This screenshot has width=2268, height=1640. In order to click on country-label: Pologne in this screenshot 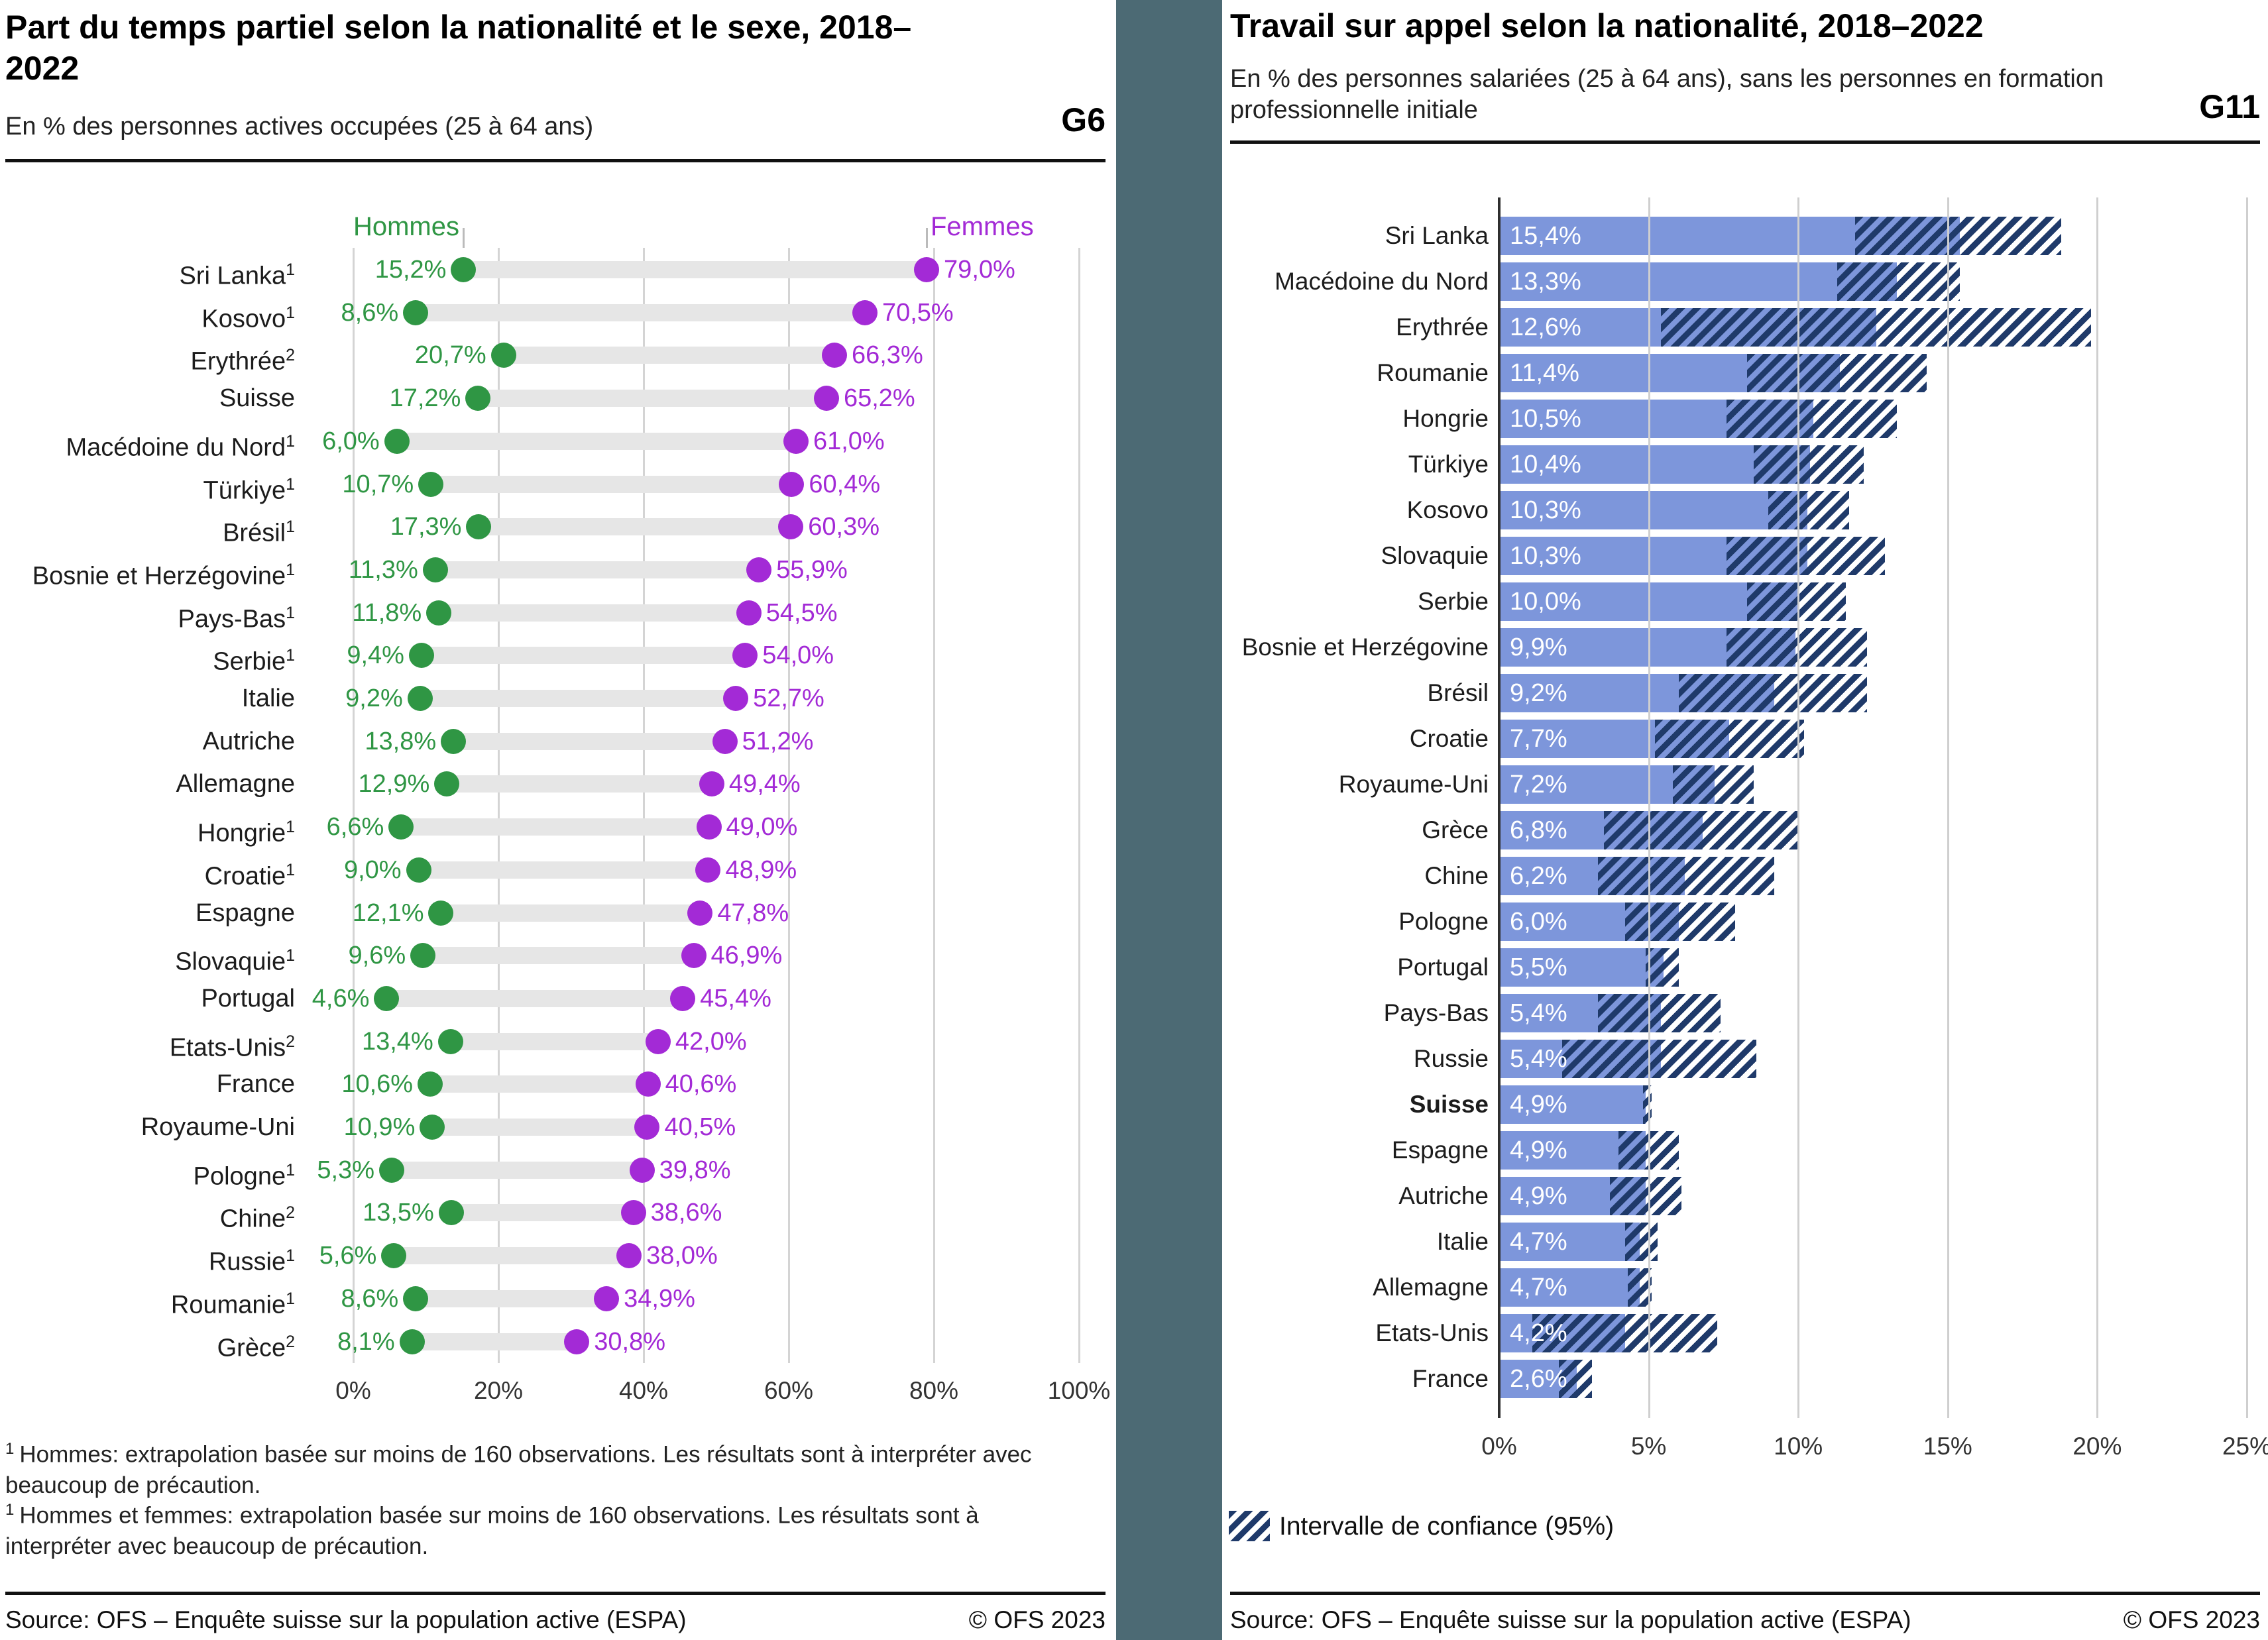, I will do `click(1443, 921)`.